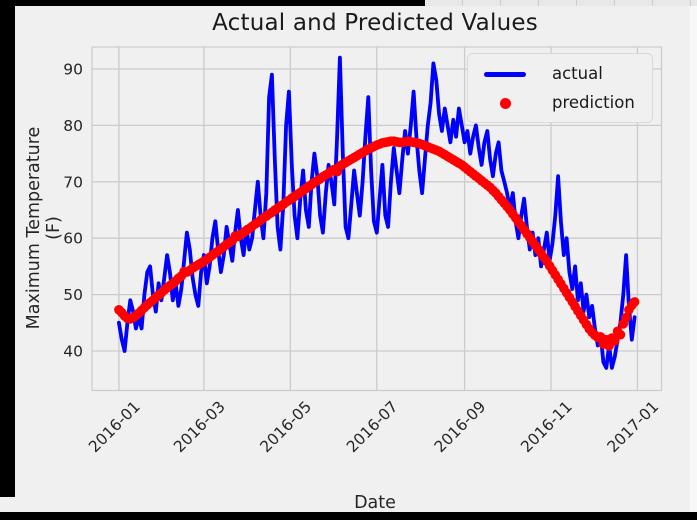 Image resolution: width=697 pixels, height=520 pixels. Describe the element at coordinates (73, 126) in the screenshot. I see `y-tick-label: 80` at that location.